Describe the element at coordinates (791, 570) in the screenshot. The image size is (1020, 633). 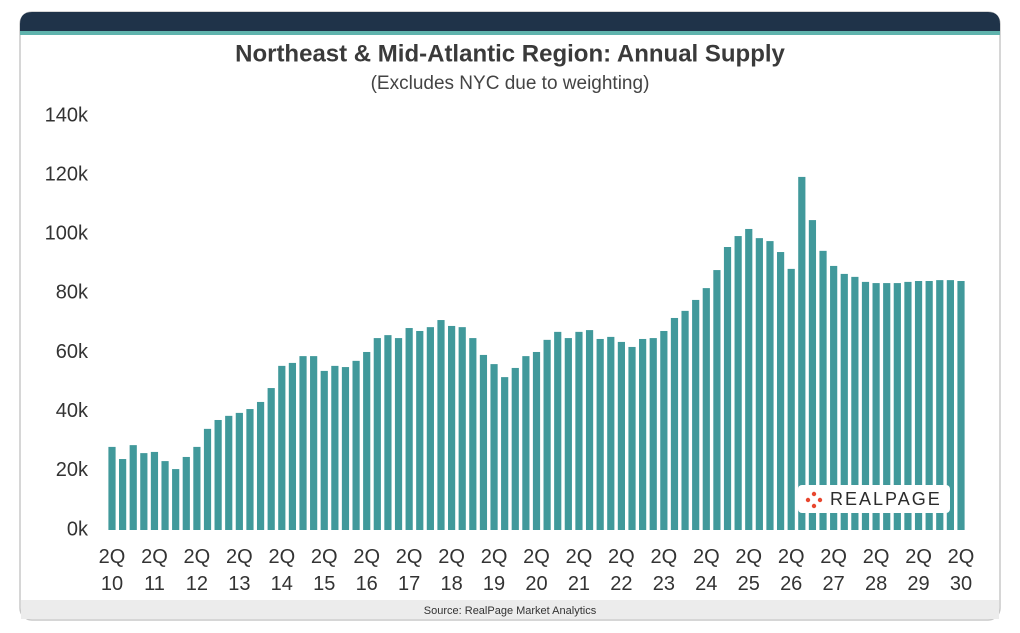
I see `x-tick-label: 2Q 26` at that location.